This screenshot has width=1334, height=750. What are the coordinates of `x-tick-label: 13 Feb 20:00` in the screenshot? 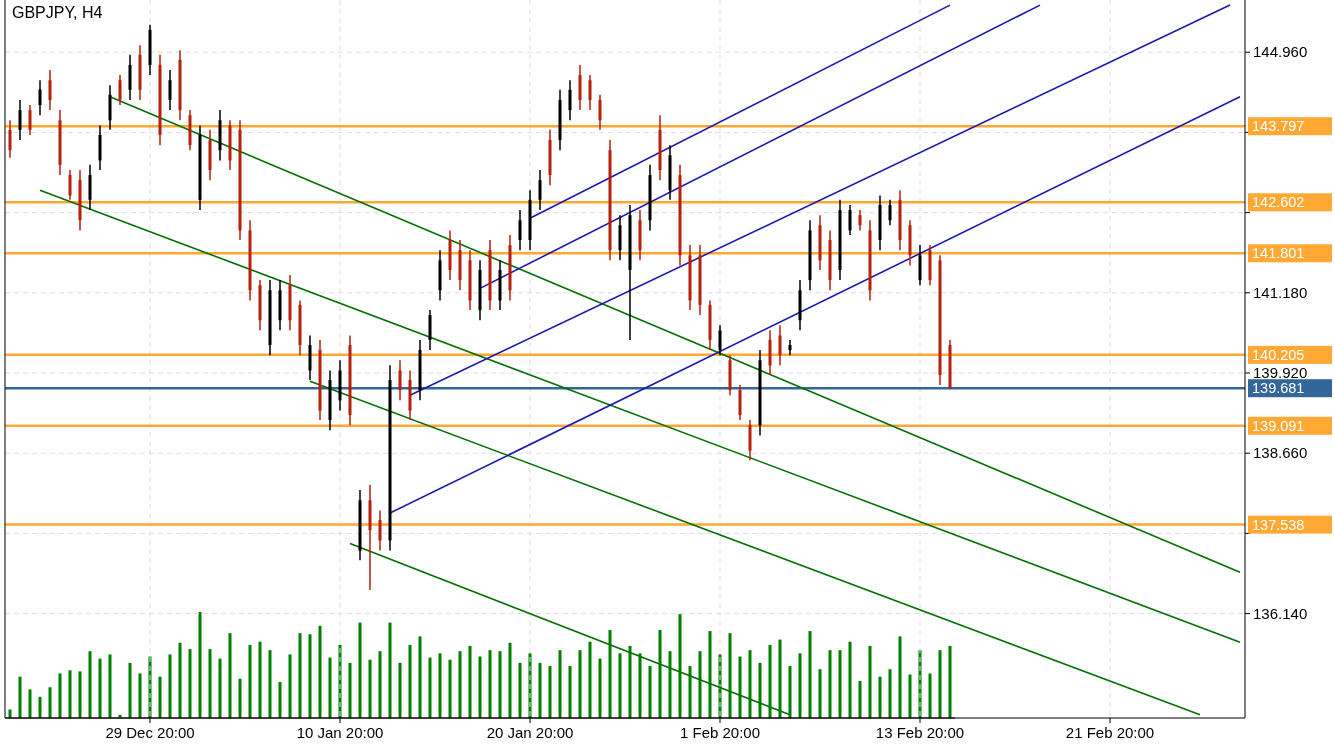 It's located at (920, 732).